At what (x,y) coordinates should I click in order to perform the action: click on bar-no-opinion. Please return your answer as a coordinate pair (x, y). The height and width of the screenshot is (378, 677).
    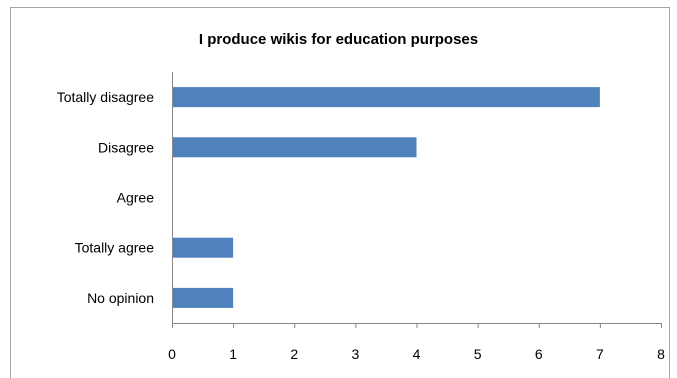
    Looking at the image, I should click on (203, 297).